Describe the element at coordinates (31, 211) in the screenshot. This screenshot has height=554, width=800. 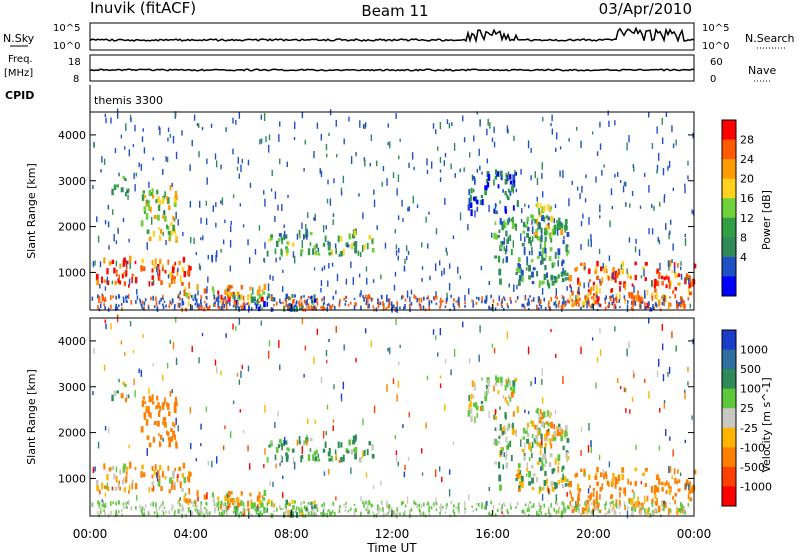
I see `power-ylabel: Slant Range [km]` at that location.